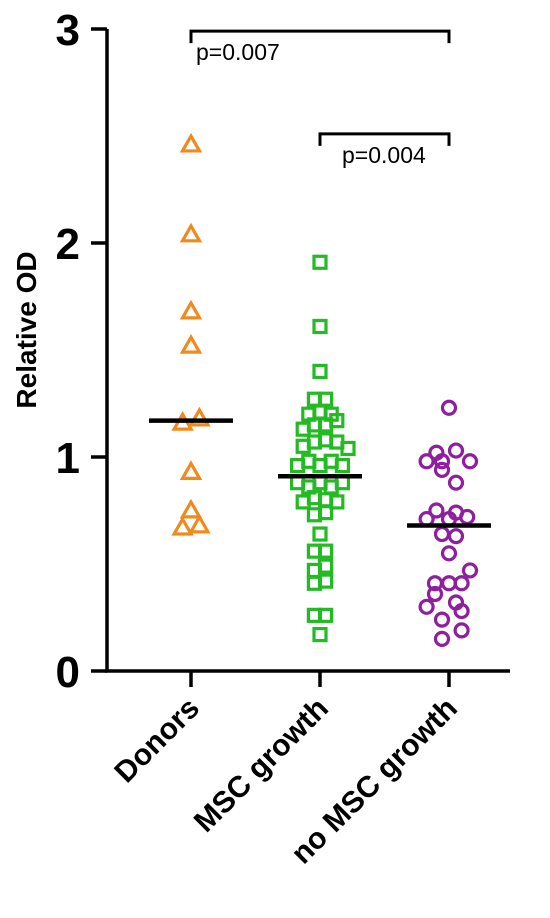  I want to click on y-tick-label: 1, so click(68, 458).